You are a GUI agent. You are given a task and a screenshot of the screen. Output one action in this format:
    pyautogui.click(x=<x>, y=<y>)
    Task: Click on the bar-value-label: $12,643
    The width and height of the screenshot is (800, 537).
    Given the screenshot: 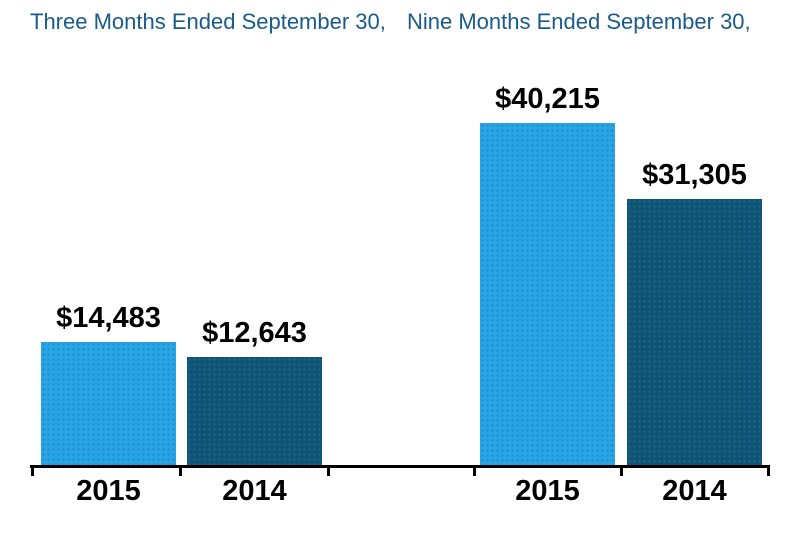 What is the action you would take?
    pyautogui.click(x=254, y=333)
    